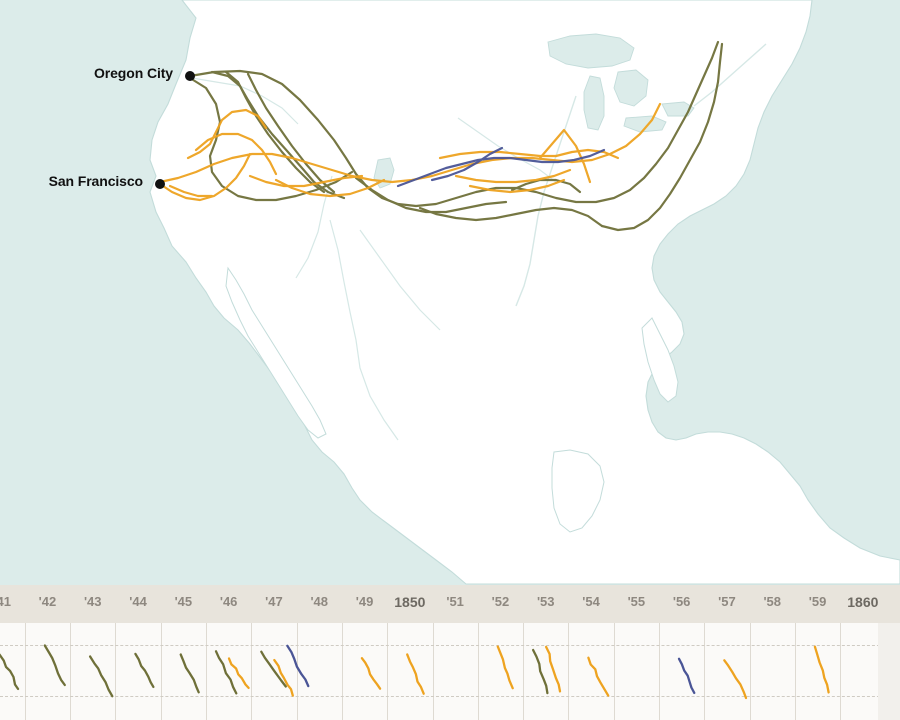 Image resolution: width=900 pixels, height=720 pixels. Describe the element at coordinates (5, 601) in the screenshot. I see `timeline-tick-1841: '41` at that location.